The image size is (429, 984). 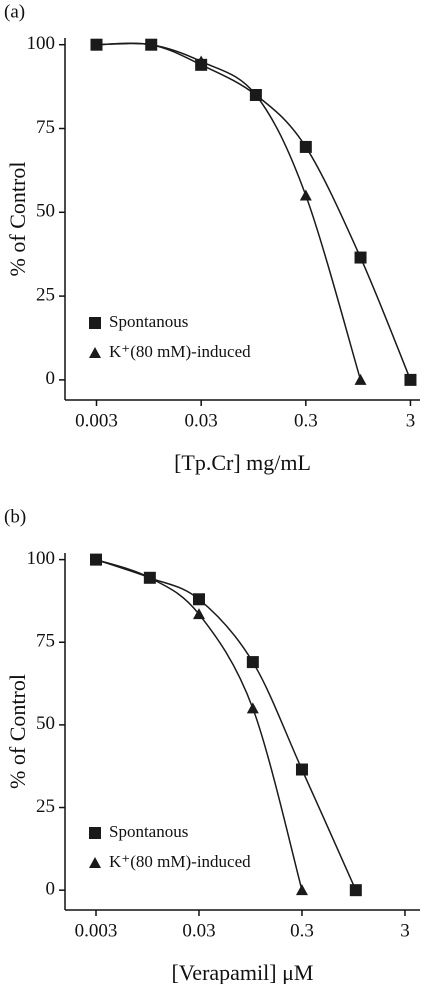 I want to click on panel-label: (b), so click(x=15, y=516).